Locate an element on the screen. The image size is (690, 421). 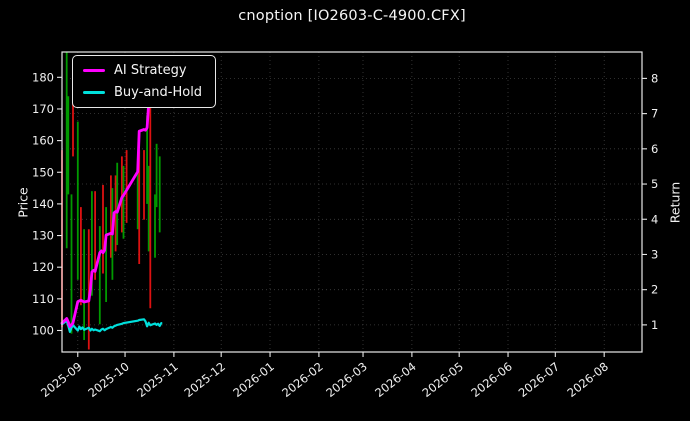
date-tick-label: 2025-11 is located at coordinates (157, 379).